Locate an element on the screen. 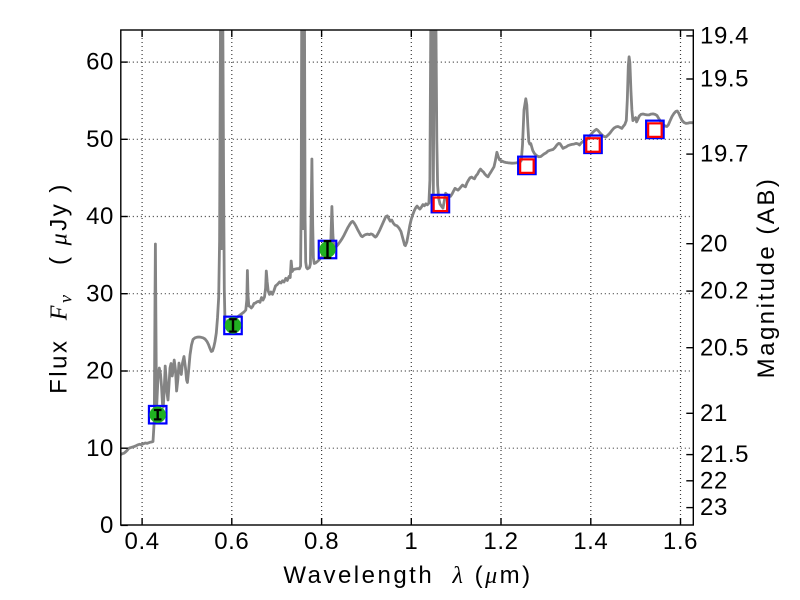 This screenshot has width=800, height=600. svg-text: 23 is located at coordinates (714, 507).